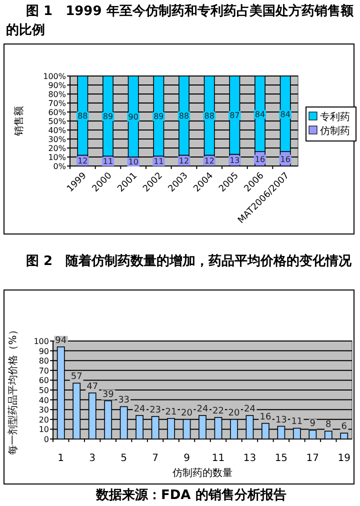 Image resolution: width=360 pixels, height=506 pixels. I want to click on data-label: 87, so click(235, 115).